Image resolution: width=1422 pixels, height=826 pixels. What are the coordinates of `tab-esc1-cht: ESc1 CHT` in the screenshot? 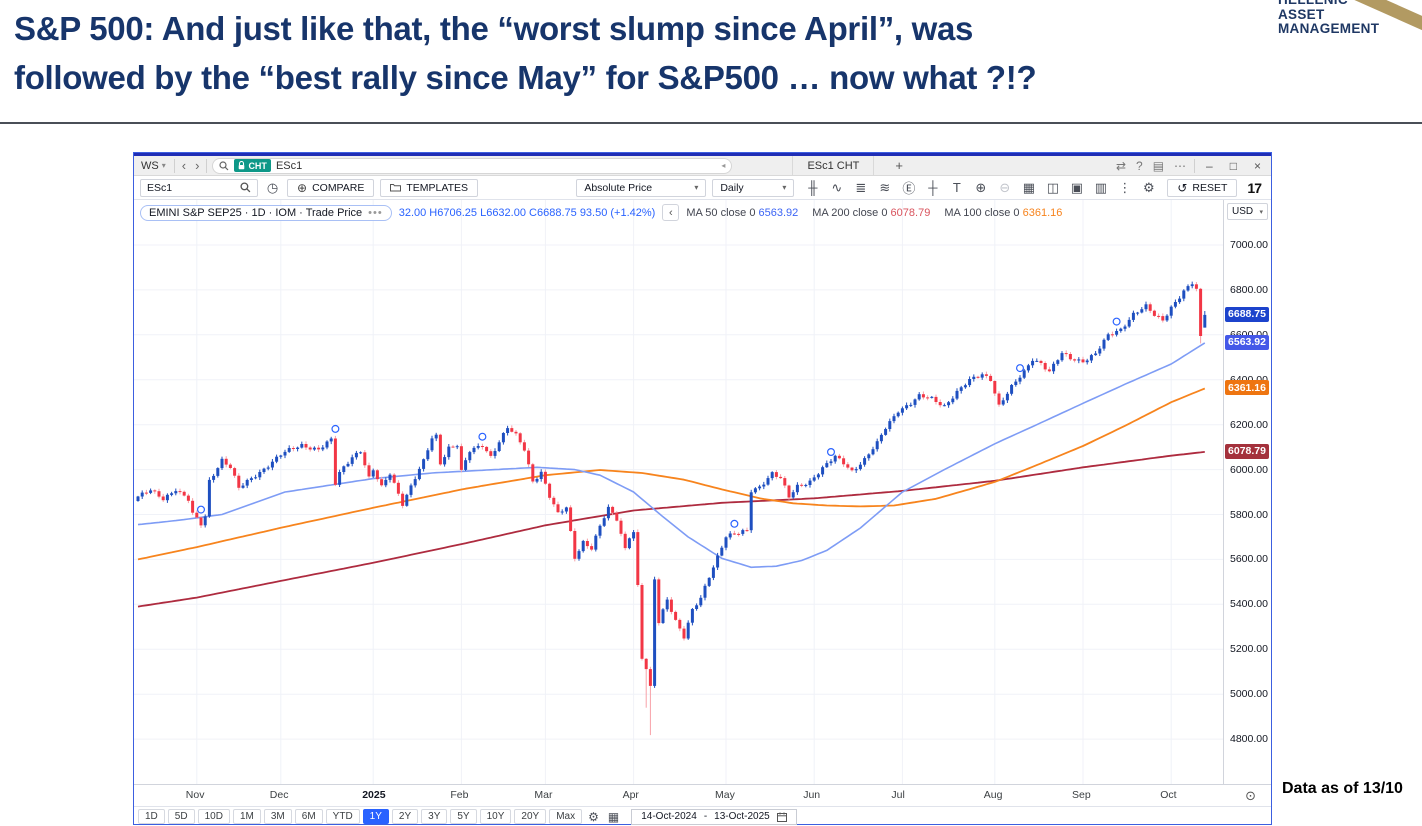 It's located at (833, 165).